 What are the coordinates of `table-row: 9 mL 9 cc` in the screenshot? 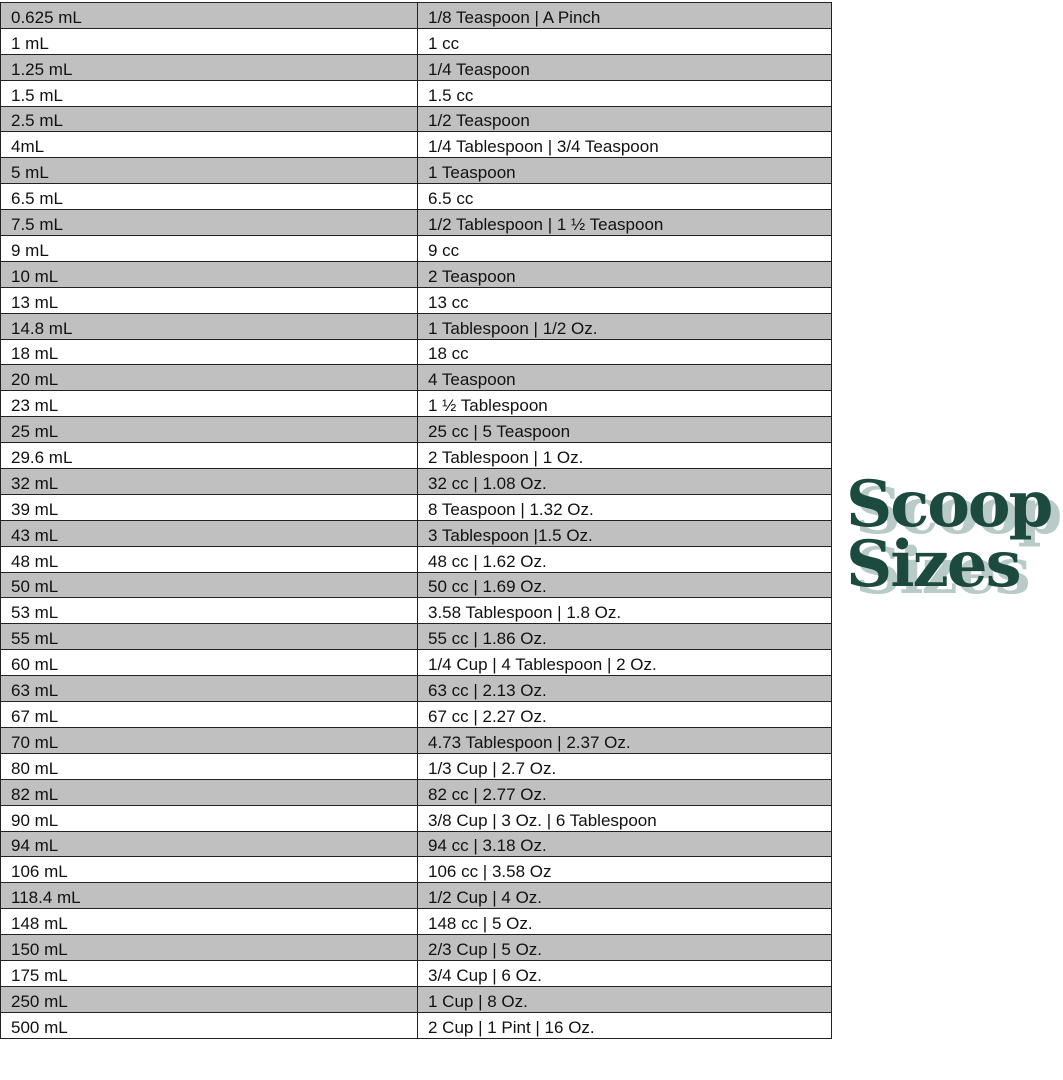 It's located at (416, 248).